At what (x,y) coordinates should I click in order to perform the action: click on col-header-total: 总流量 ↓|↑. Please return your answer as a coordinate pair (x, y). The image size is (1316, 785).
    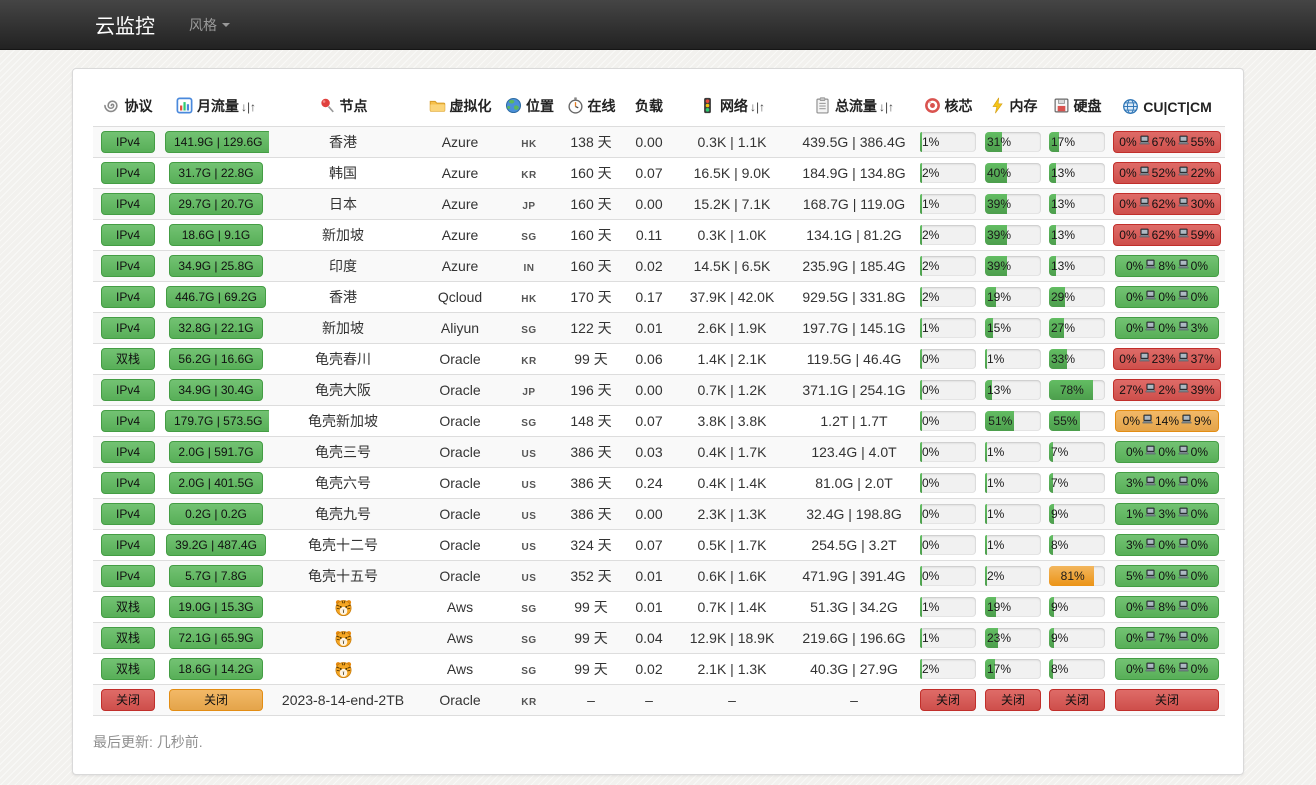
    Looking at the image, I should click on (854, 107).